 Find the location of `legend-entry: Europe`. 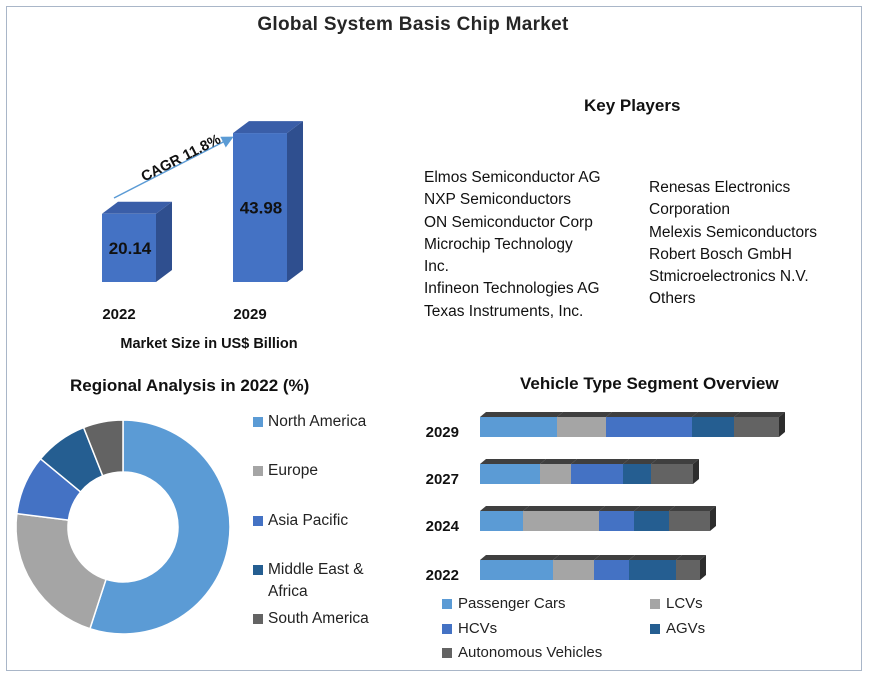

legend-entry: Europe is located at coordinates (293, 470).